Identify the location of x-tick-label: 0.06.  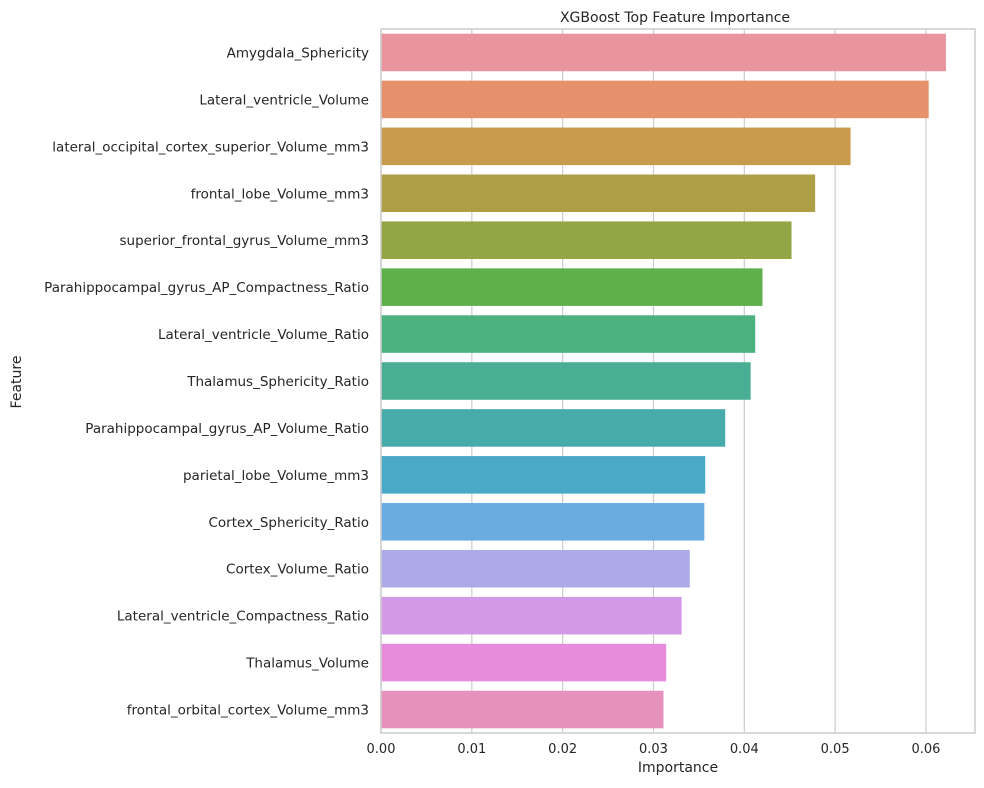
(925, 749).